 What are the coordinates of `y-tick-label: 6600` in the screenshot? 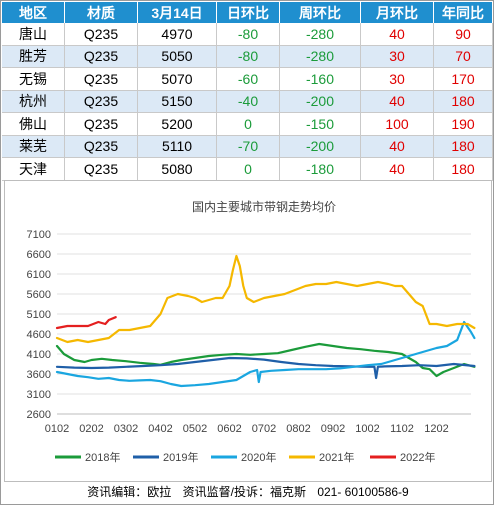 It's located at (39, 255).